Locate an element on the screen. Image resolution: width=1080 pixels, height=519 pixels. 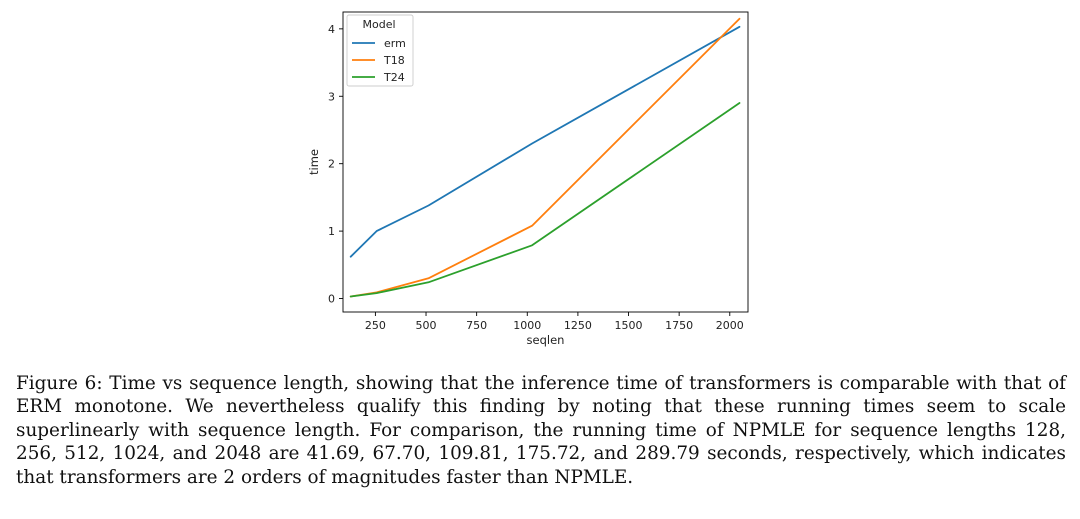
x-axis: 250 500 750 1000 1250 1500 1750 2000 is located at coordinates (554, 322).